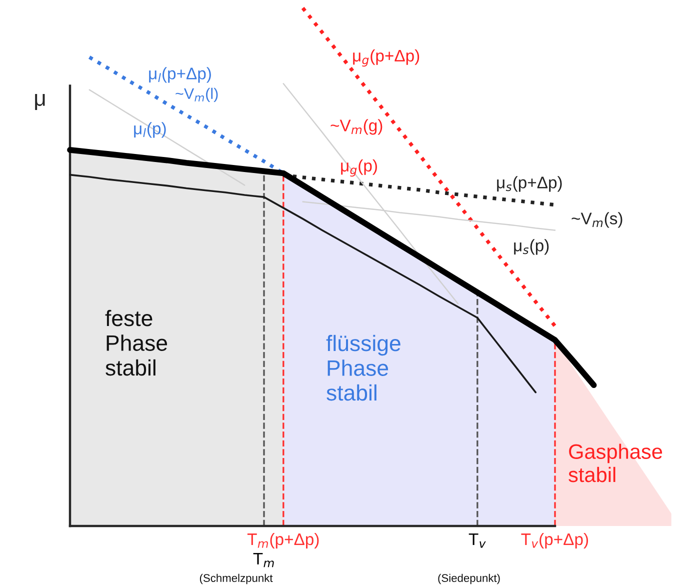  I want to click on annotation: μ$_{l}$(p), so click(150, 130).